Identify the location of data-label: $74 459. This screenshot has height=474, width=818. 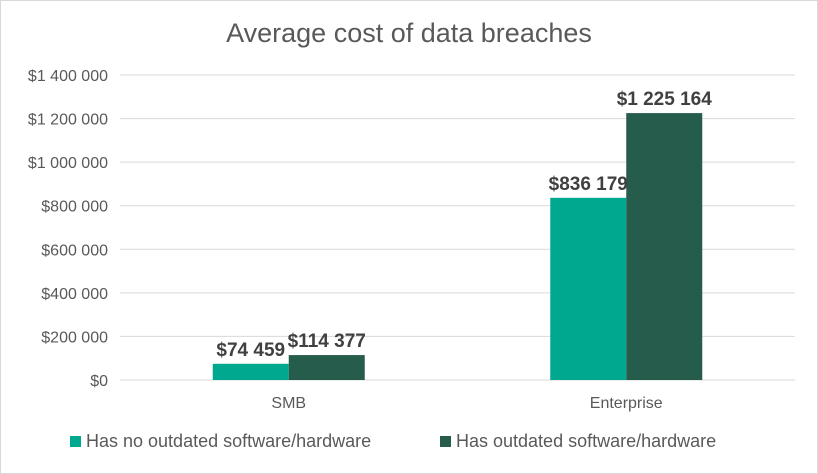
(250, 350).